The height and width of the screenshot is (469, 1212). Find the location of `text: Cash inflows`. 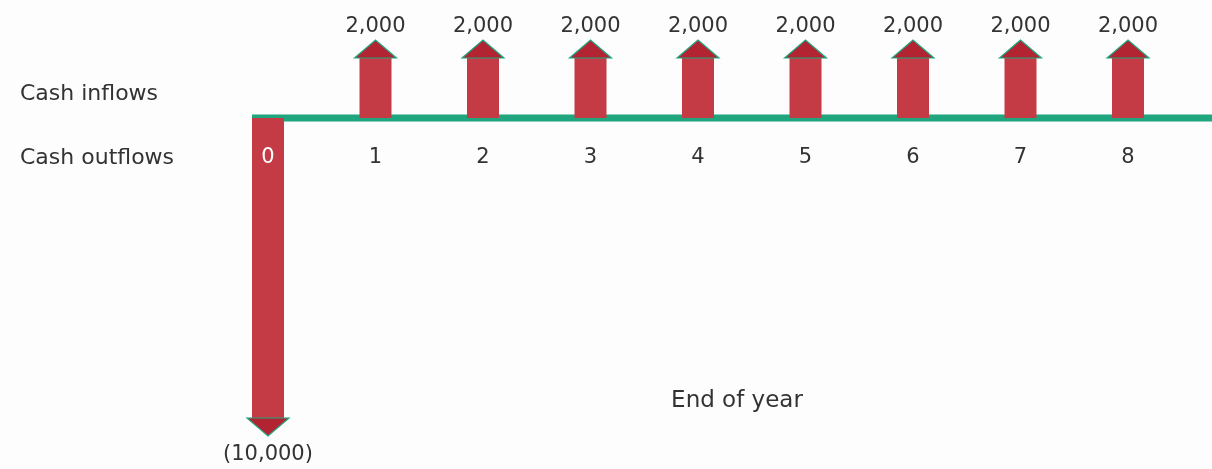

text: Cash inflows is located at coordinates (89, 92).